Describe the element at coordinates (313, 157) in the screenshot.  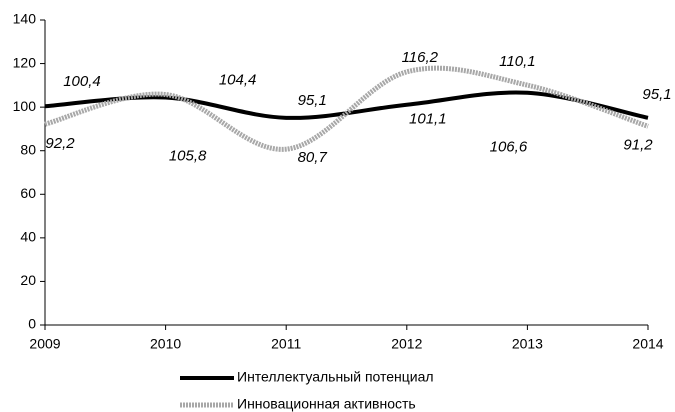
I see `data-label: 80,7` at that location.